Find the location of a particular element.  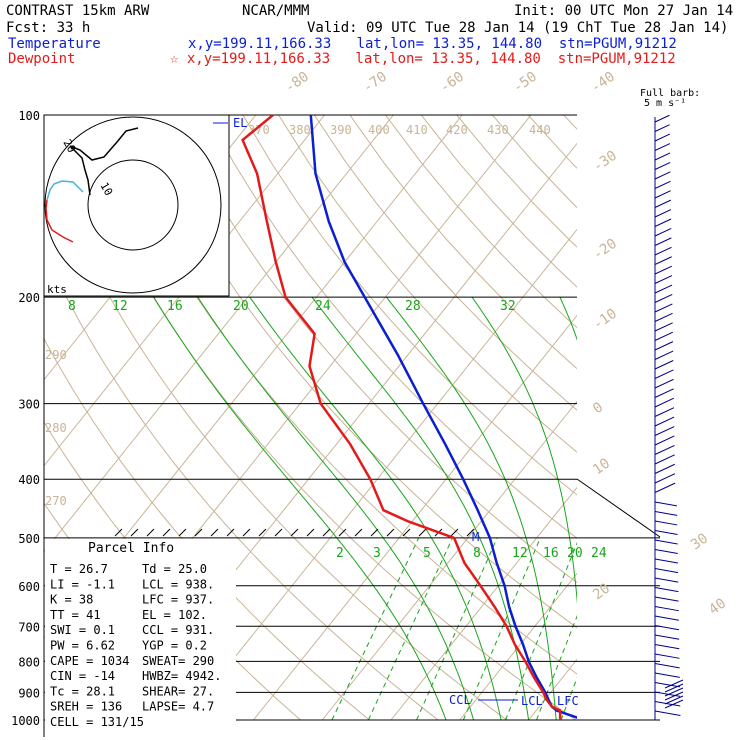

parcel-box is located at coordinates (140, 632).